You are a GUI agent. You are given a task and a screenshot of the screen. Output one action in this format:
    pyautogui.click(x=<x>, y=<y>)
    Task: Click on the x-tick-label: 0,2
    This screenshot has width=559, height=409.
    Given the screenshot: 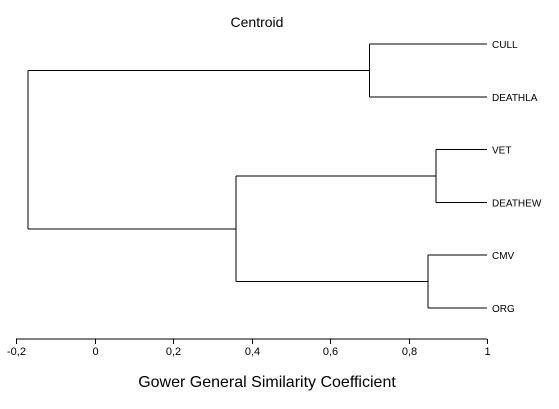 What is the action you would take?
    pyautogui.click(x=173, y=352)
    